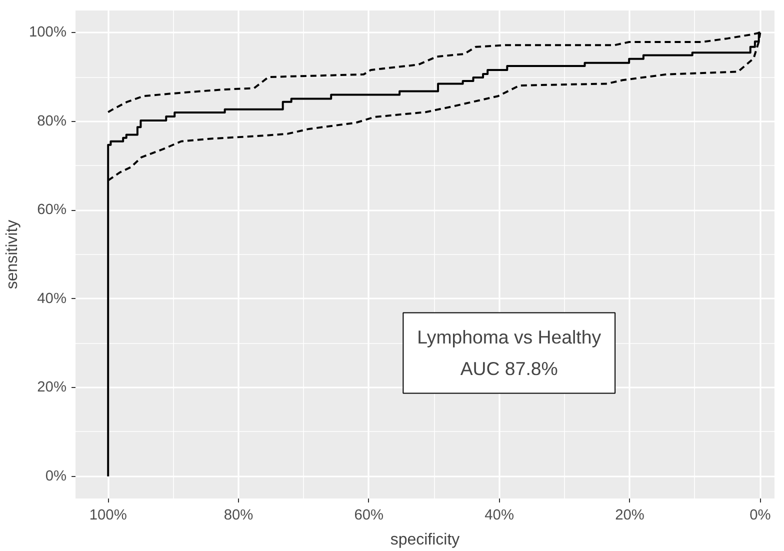 The width and height of the screenshot is (784, 551). Describe the element at coordinates (48, 32) in the screenshot. I see `y-tick-label: 100%` at that location.